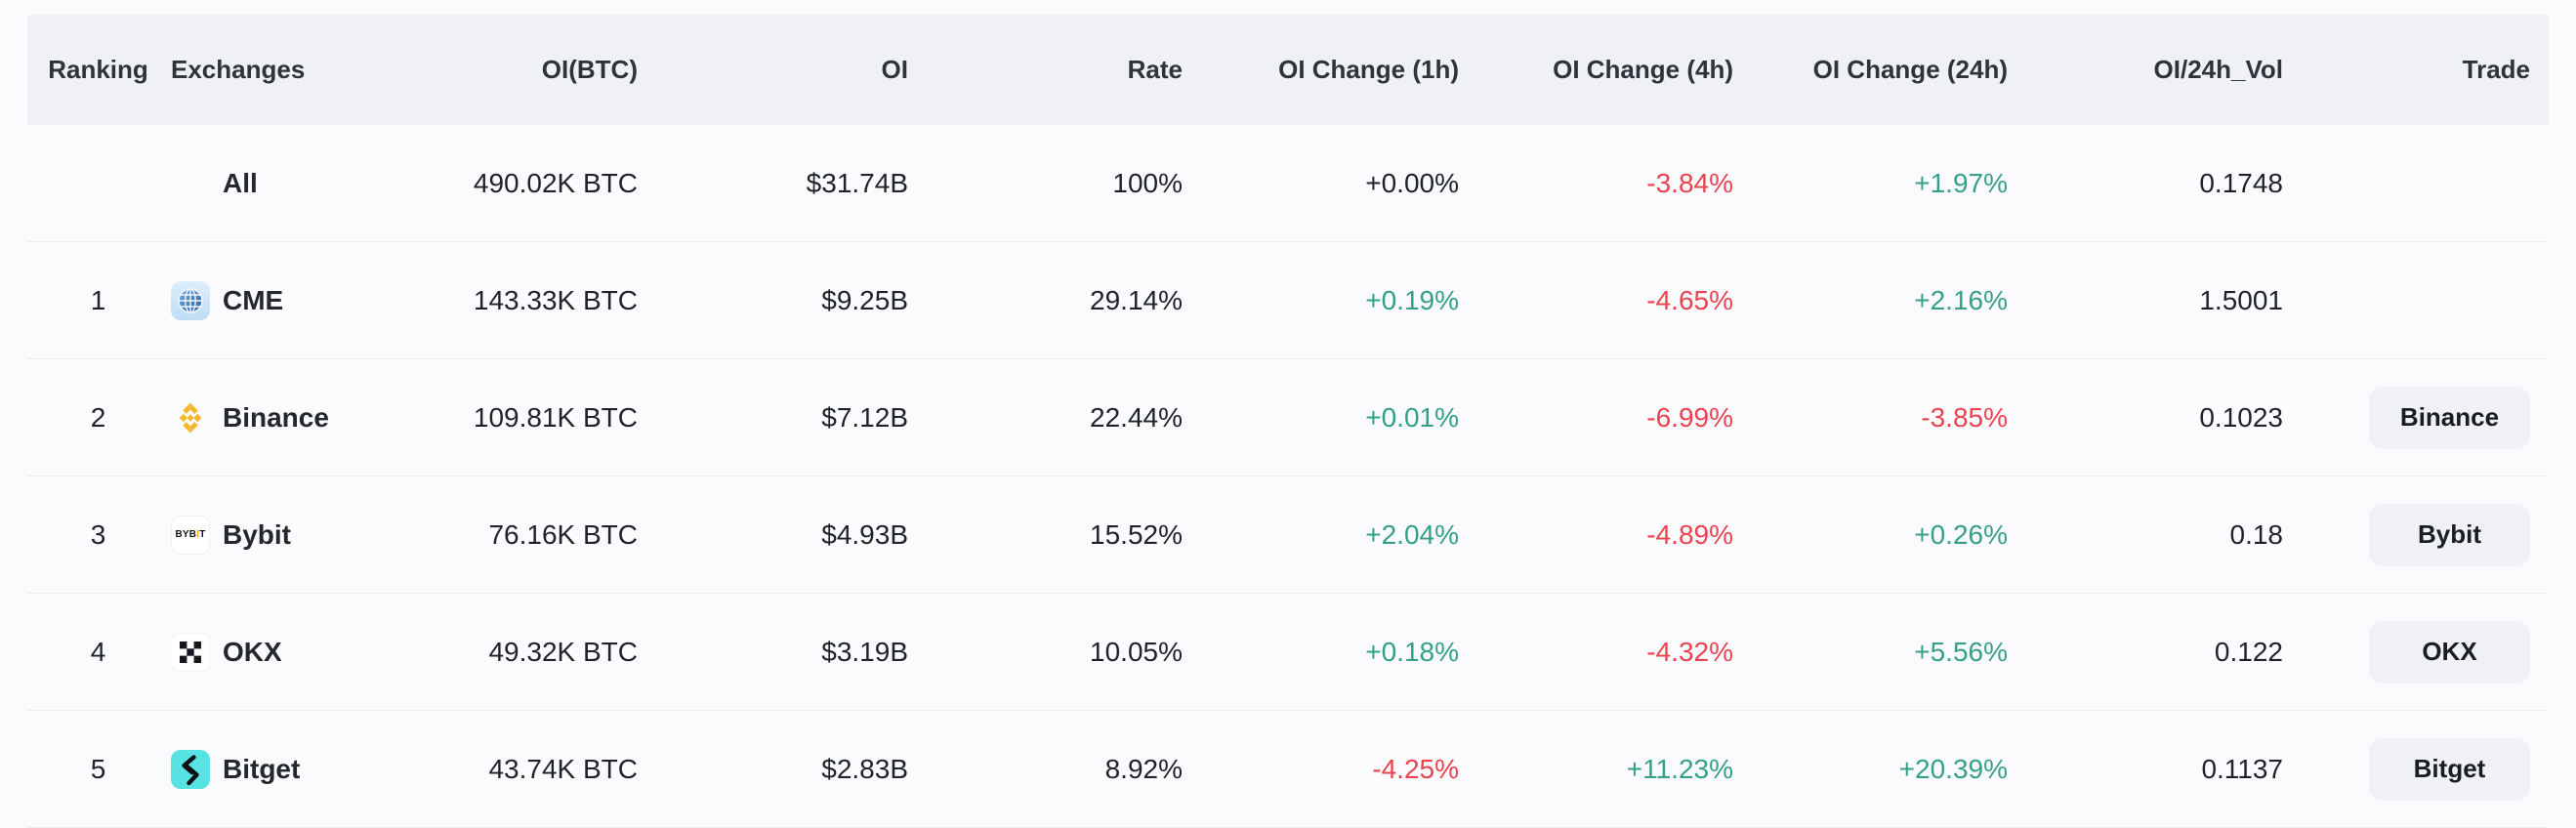 The width and height of the screenshot is (2576, 828). What do you see at coordinates (291, 417) in the screenshot?
I see `cell-exchange: Binance` at bounding box center [291, 417].